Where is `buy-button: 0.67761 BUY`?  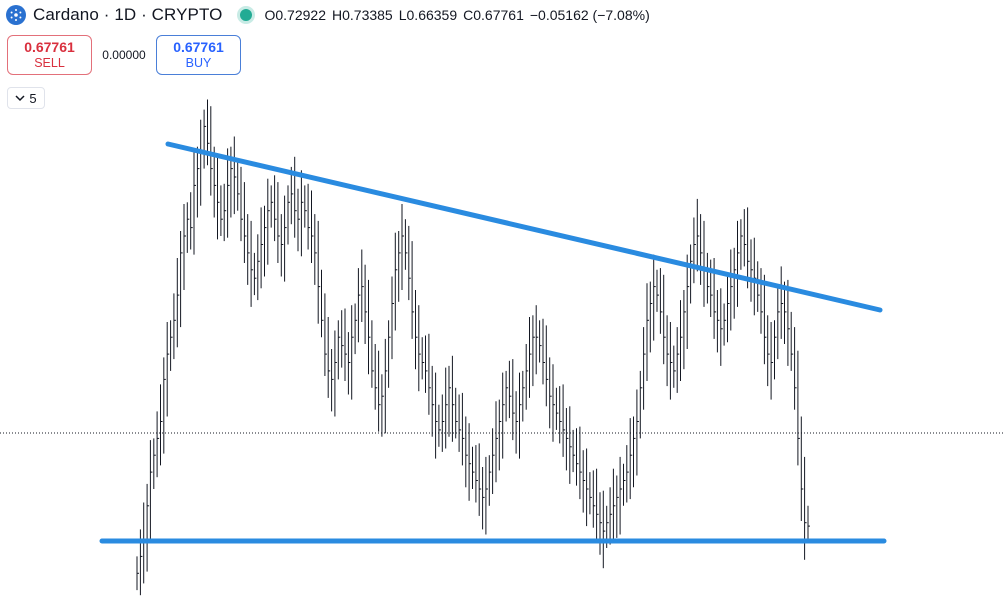
buy-button: 0.67761 BUY is located at coordinates (198, 55).